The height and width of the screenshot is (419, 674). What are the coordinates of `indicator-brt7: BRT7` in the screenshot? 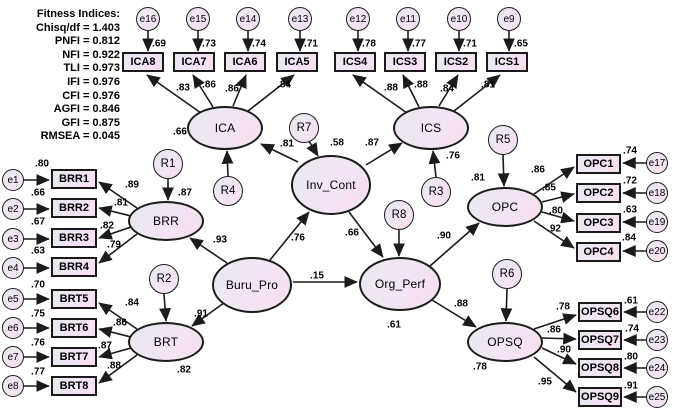 It's located at (74, 357).